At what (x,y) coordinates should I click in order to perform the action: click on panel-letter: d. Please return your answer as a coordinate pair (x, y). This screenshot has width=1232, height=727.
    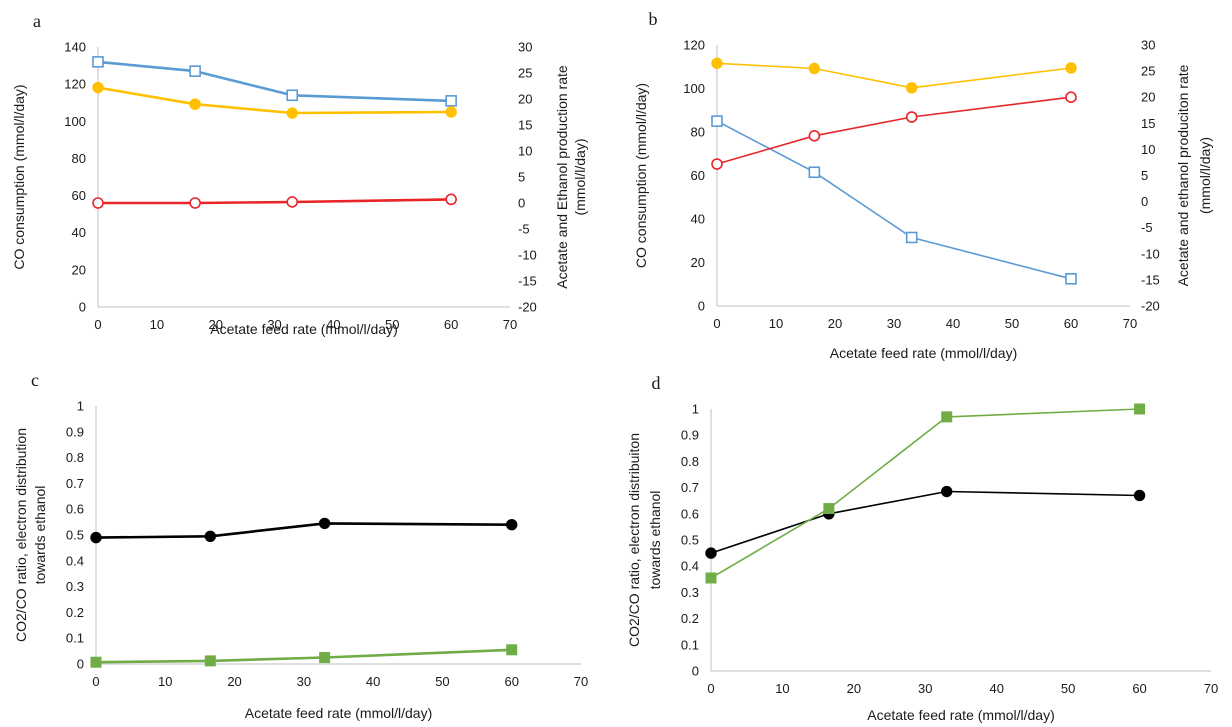
    Looking at the image, I should click on (656, 383).